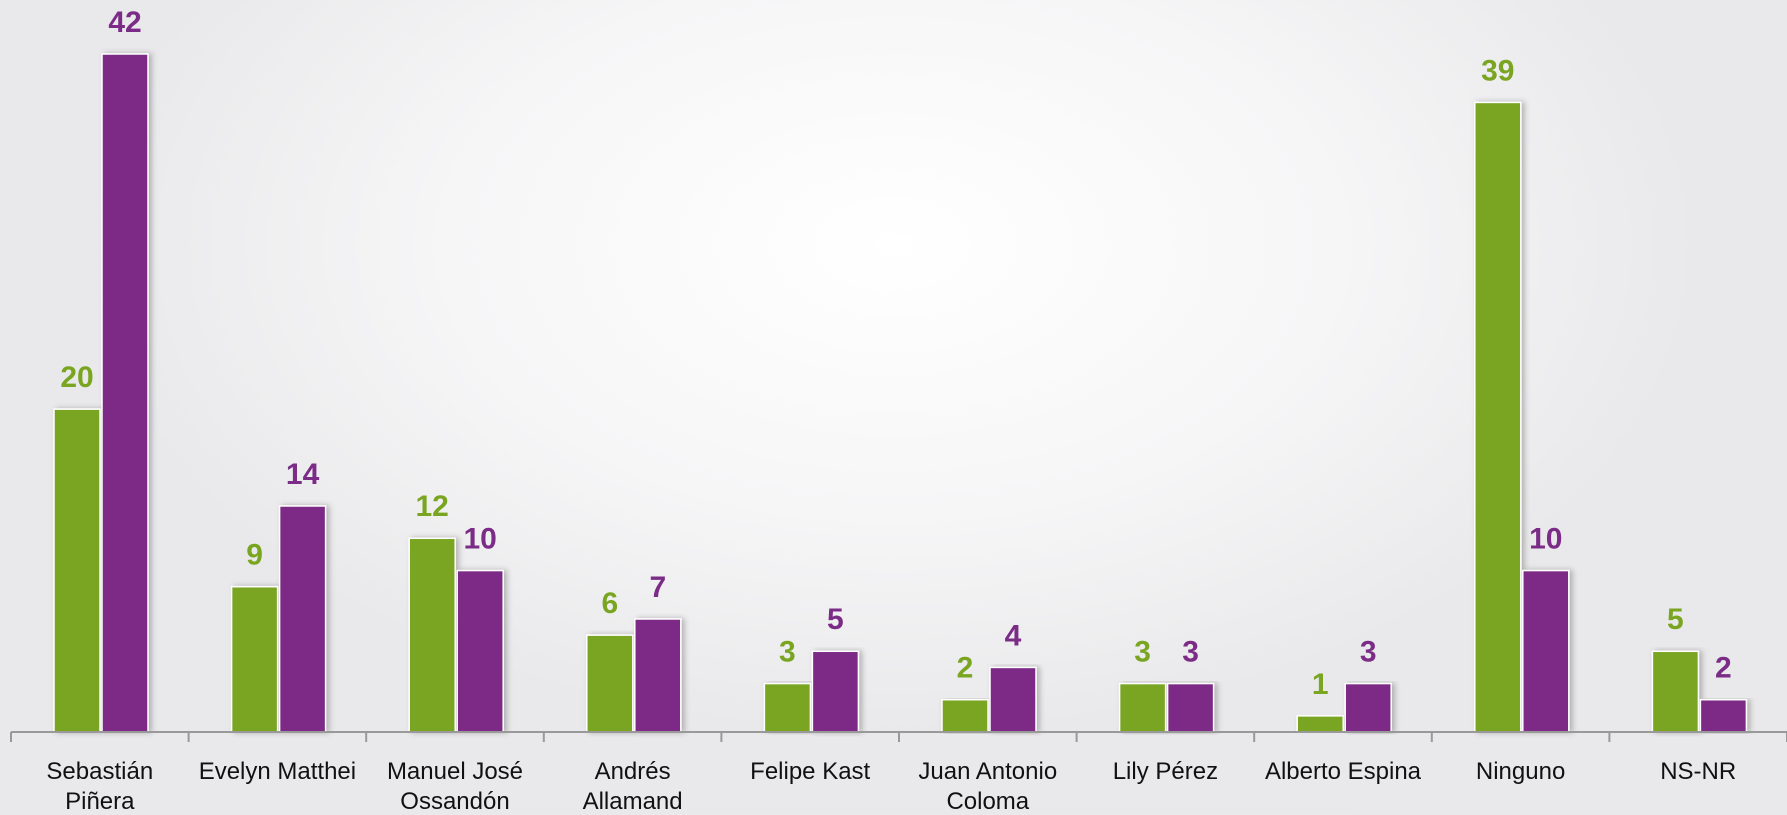 The width and height of the screenshot is (1787, 815). I want to click on value-label: 42, so click(124, 22).